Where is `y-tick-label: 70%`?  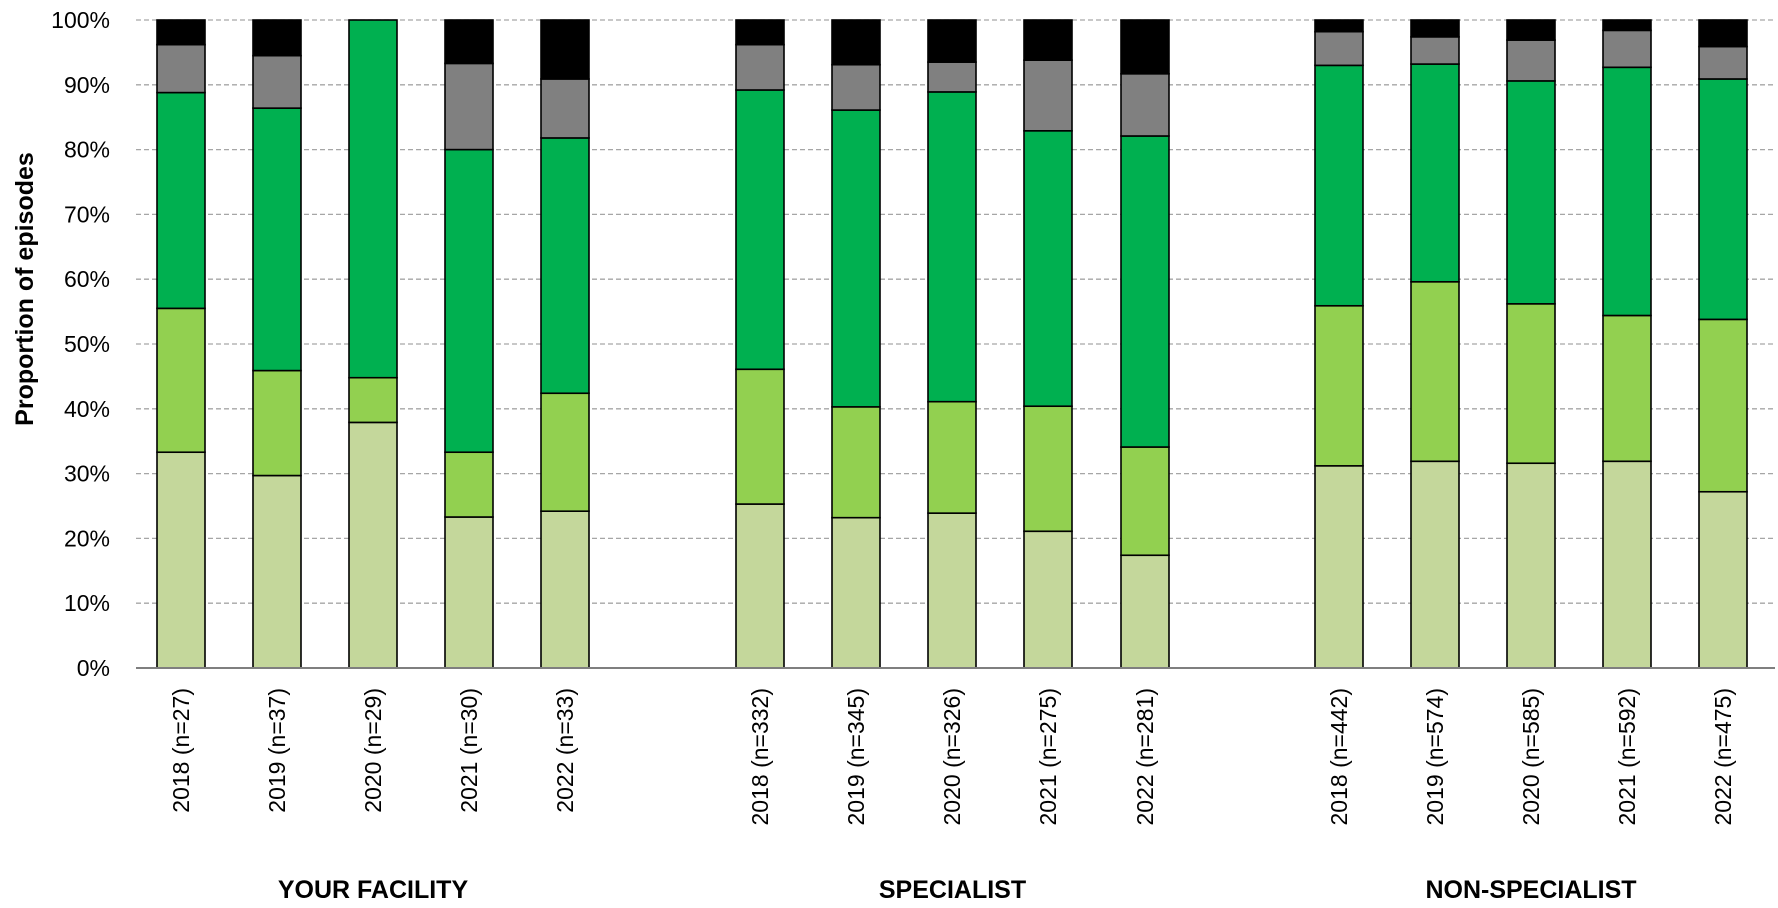 y-tick-label: 70% is located at coordinates (87, 214).